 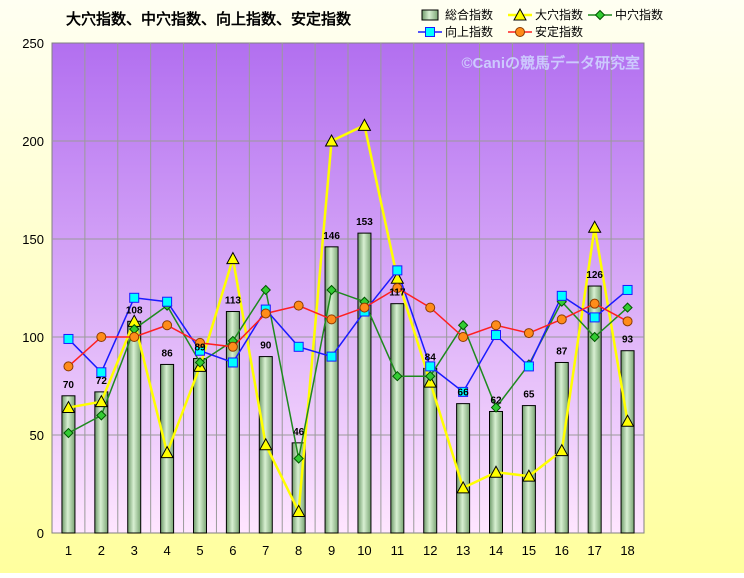 I want to click on x-tick-label: 12, so click(x=430, y=550).